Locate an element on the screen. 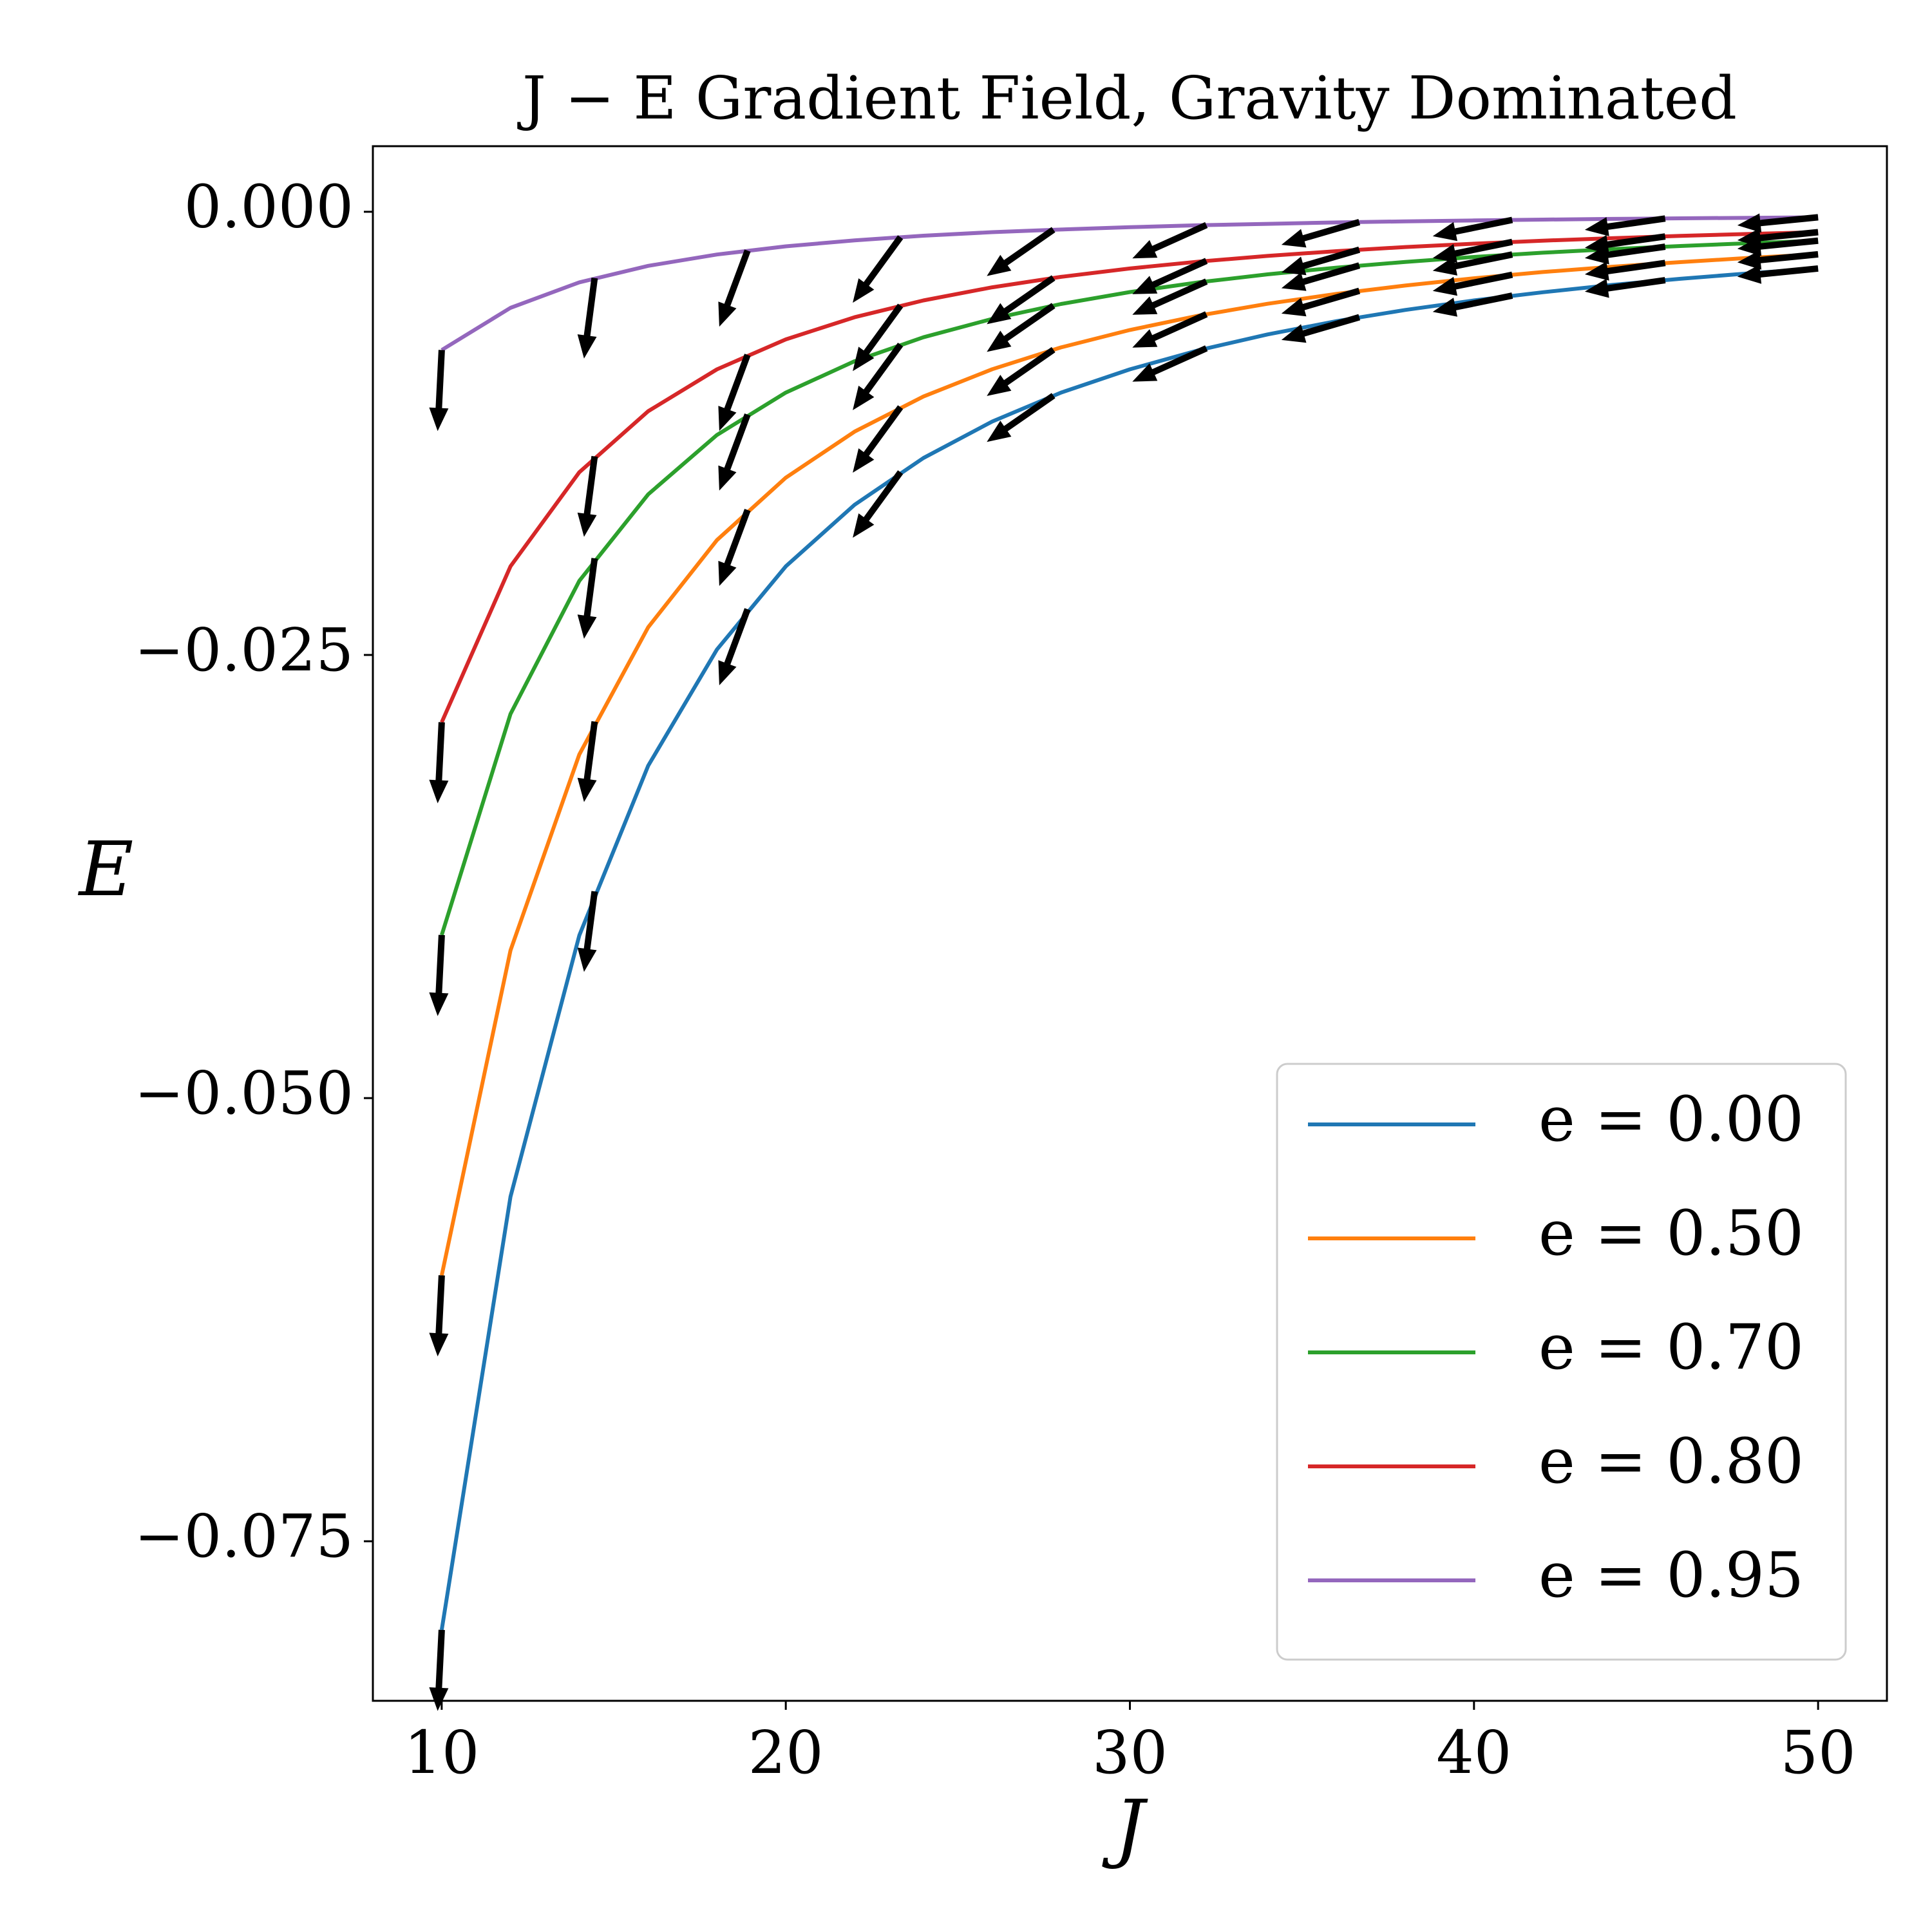  x-tick-label: 20 is located at coordinates (786, 1752).